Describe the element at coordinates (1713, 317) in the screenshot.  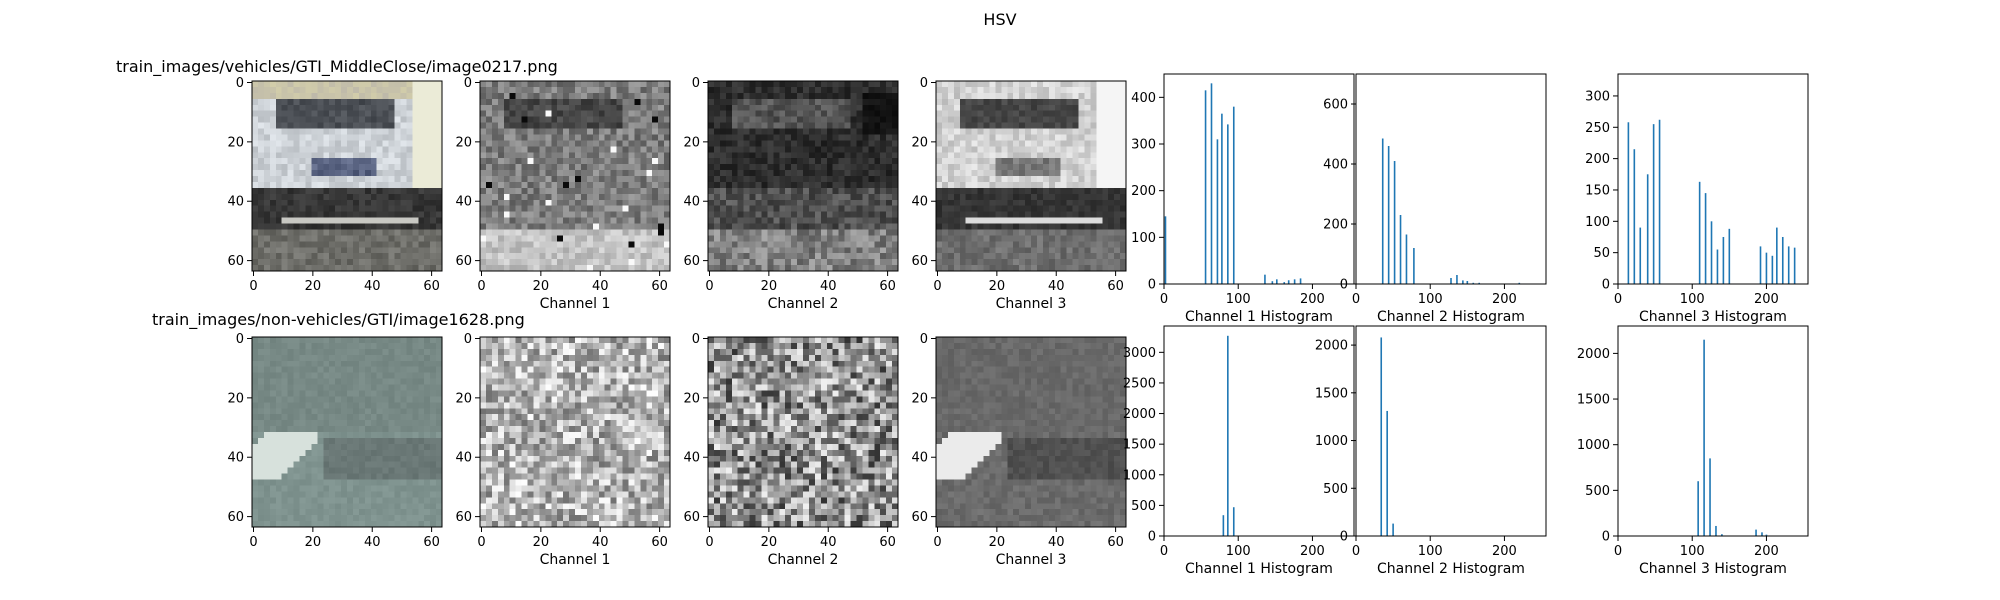
I see `histogram-xlabel: Channel 3 Histogram` at that location.